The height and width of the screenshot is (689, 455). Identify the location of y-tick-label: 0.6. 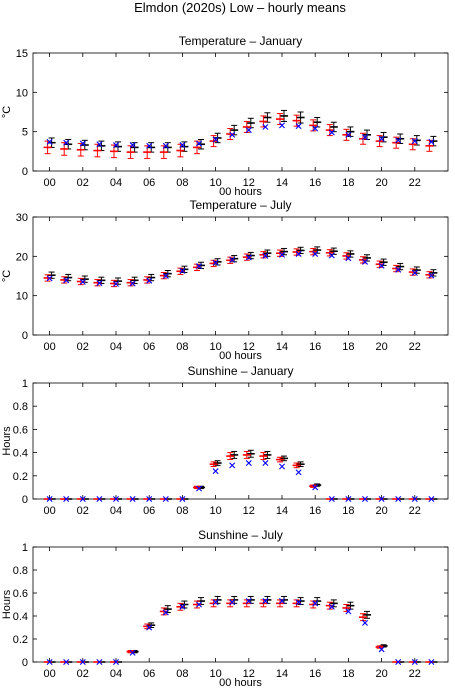
(20, 430).